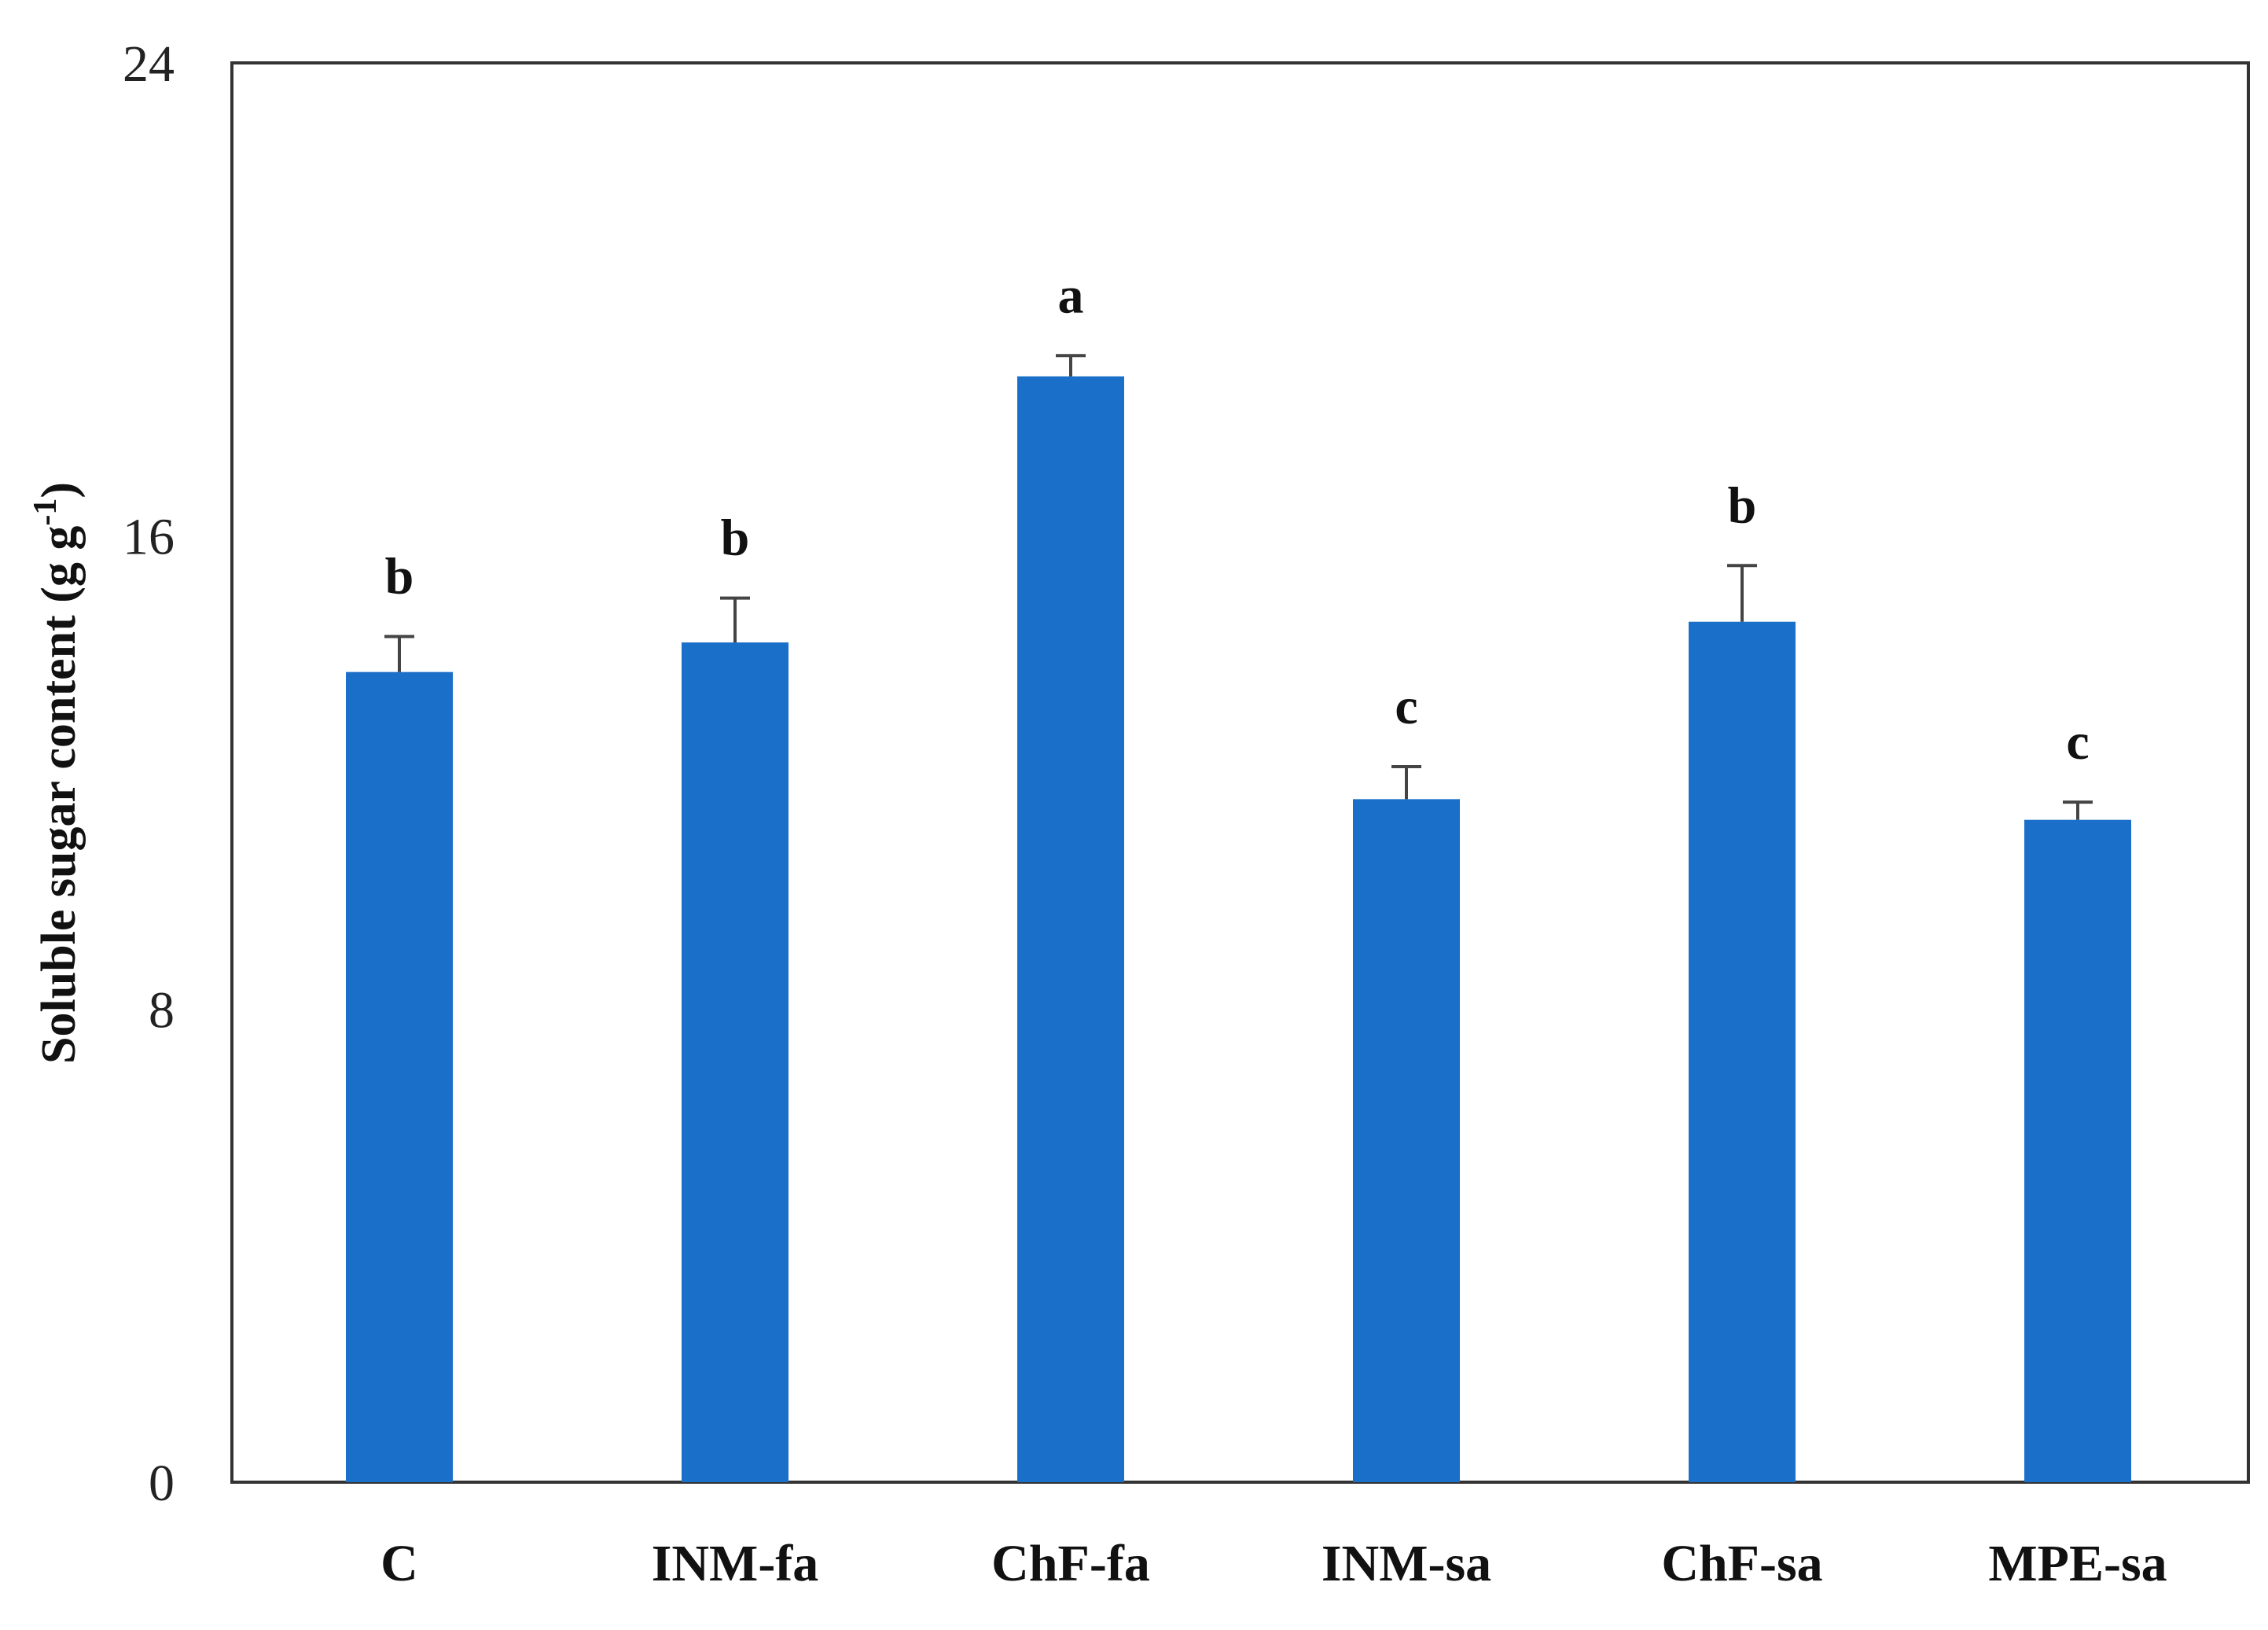 The height and width of the screenshot is (1630, 2268). Describe the element at coordinates (736, 538) in the screenshot. I see `significance-INM-fa: b` at that location.